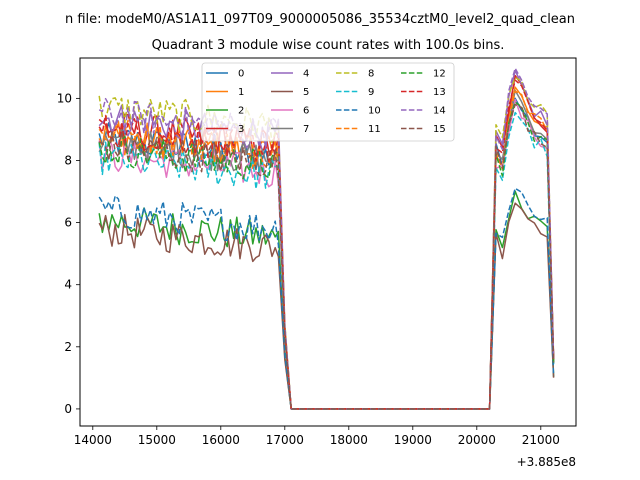  What do you see at coordinates (68, 409) in the screenshot?
I see `y-tick-label: 0` at bounding box center [68, 409].